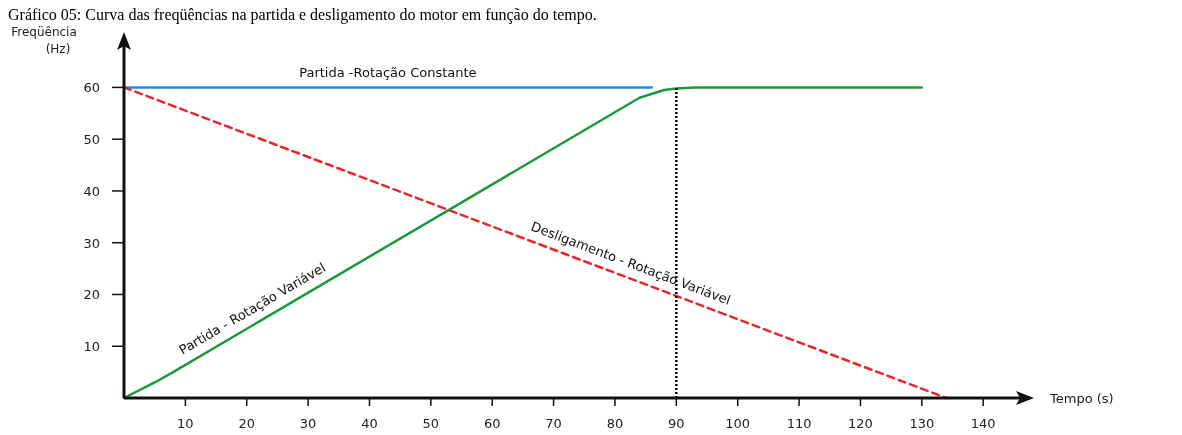 This screenshot has width=1182, height=435. I want to click on y-tick-label: 20, so click(91, 295).